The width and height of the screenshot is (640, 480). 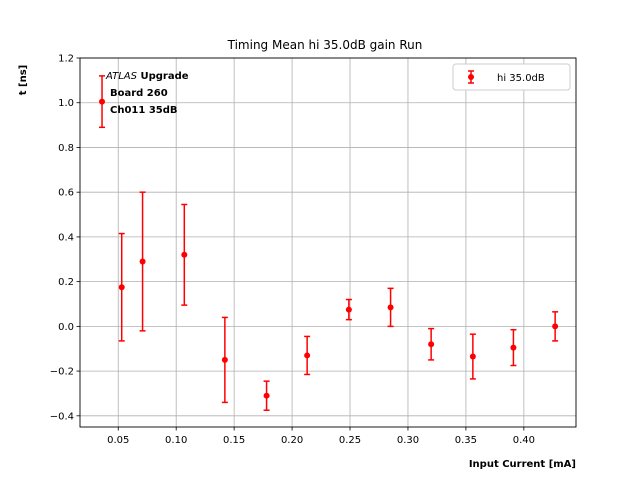 I want to click on annotation-atlas: ATLAS, so click(x=121, y=76).